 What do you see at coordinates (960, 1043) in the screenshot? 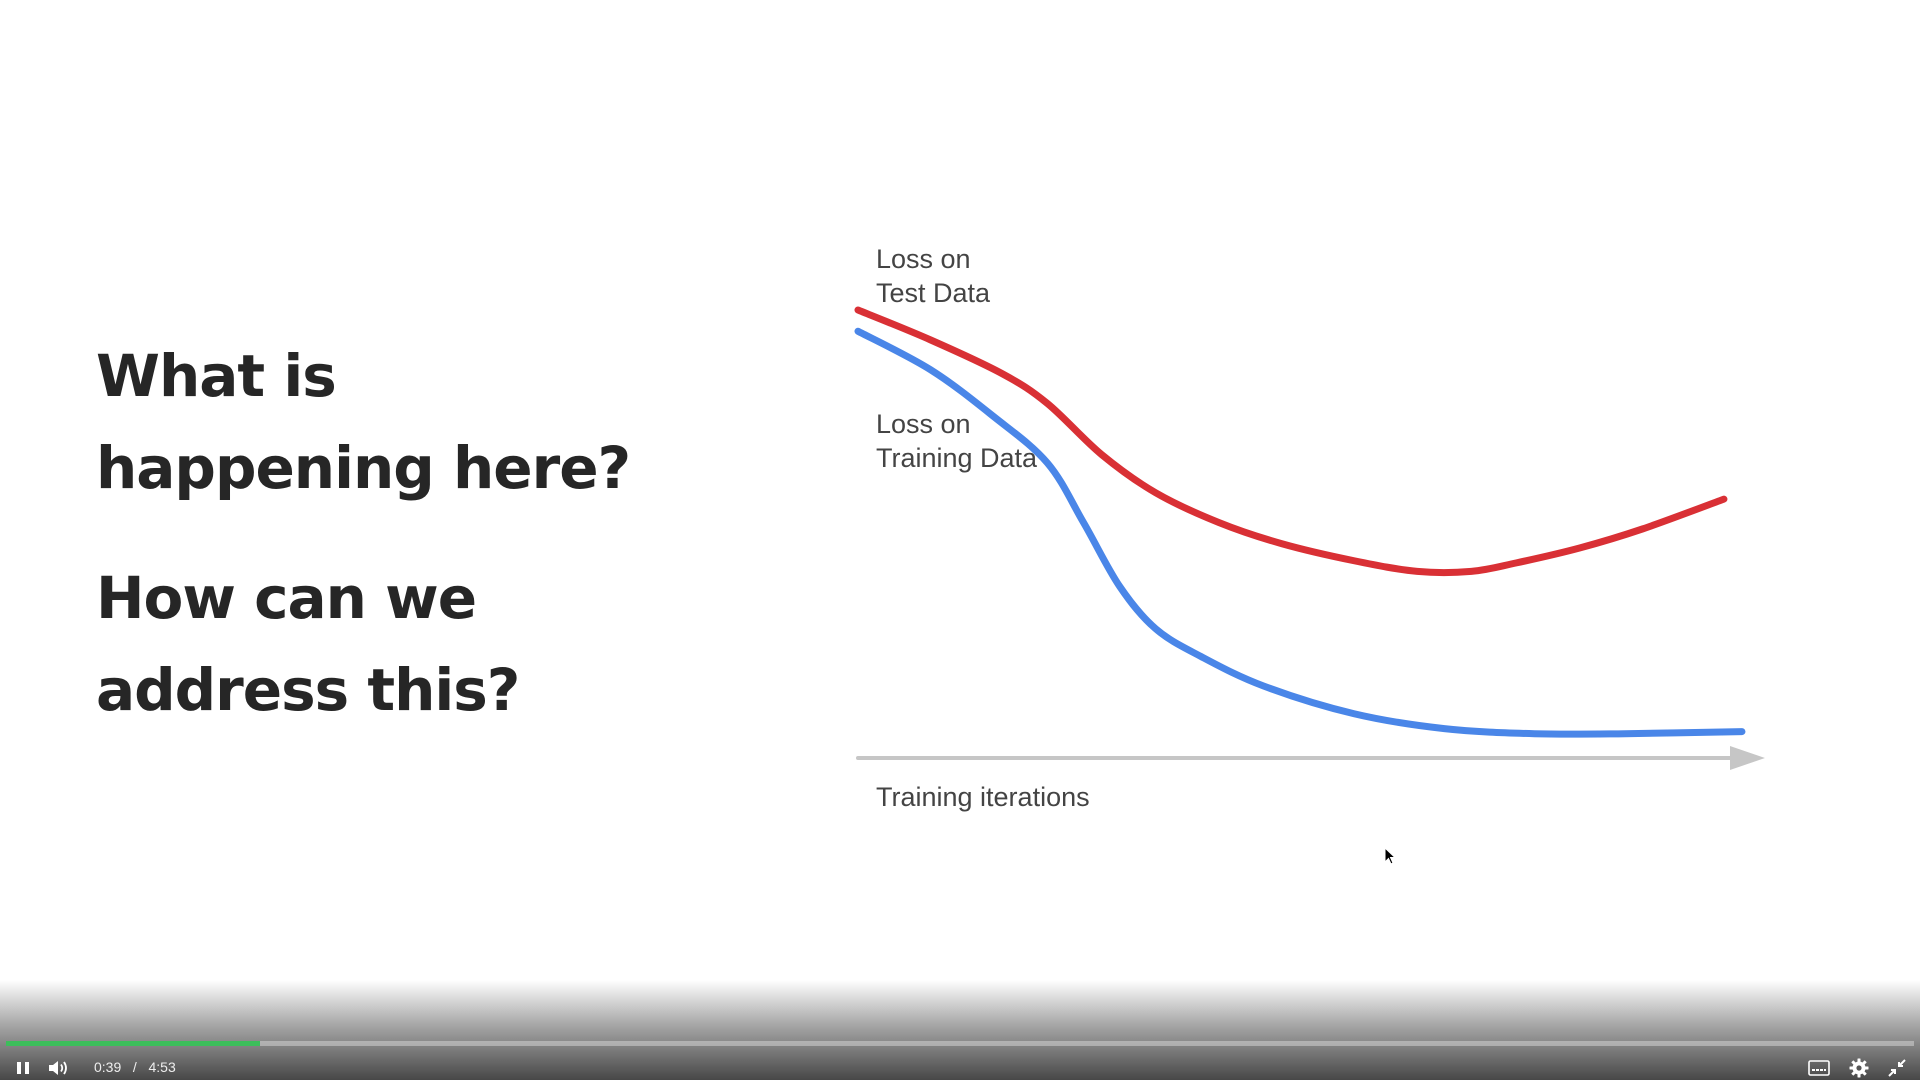
I see `progress-bar` at bounding box center [960, 1043].